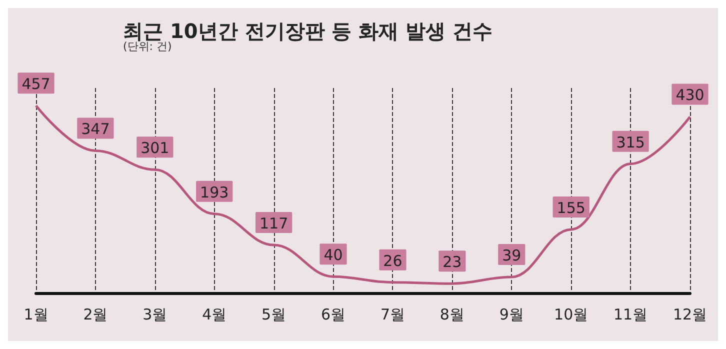 The height and width of the screenshot is (349, 726). I want to click on chart-subtitle: (단위: 건), so click(147, 46).